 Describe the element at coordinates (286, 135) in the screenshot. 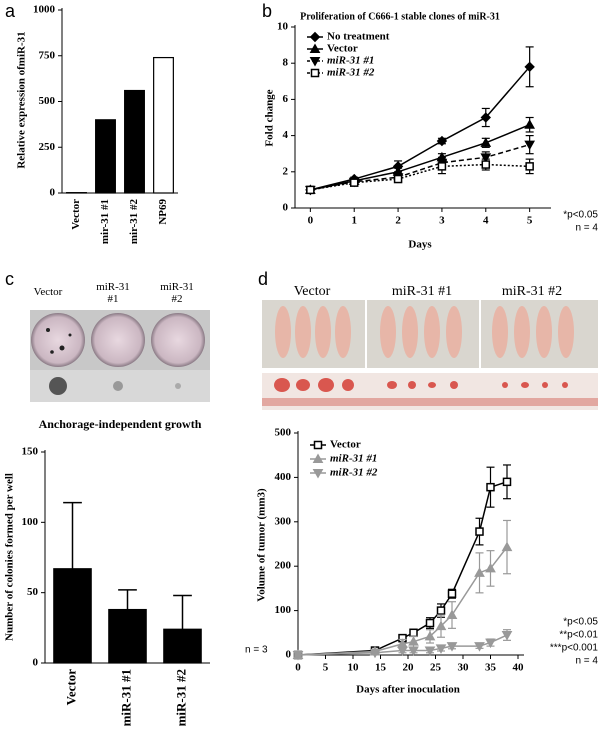

I see `y-tick-label: 4` at that location.